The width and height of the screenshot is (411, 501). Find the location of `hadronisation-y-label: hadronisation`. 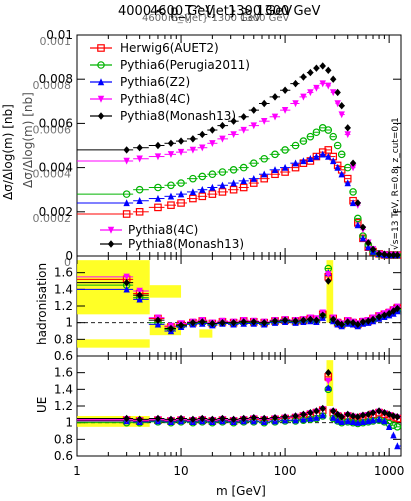

hadronisation-y-label: hadronisation is located at coordinates (42, 304).